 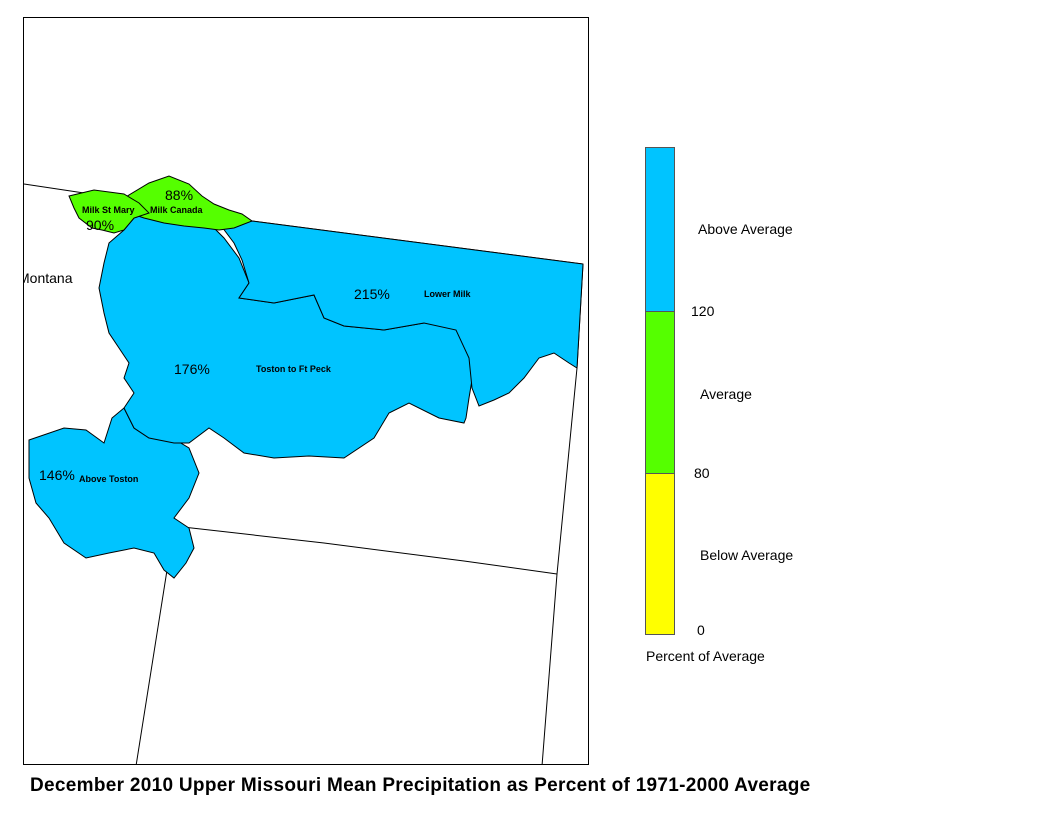 What do you see at coordinates (726, 394) in the screenshot?
I see `legend-label-average: Average` at bounding box center [726, 394].